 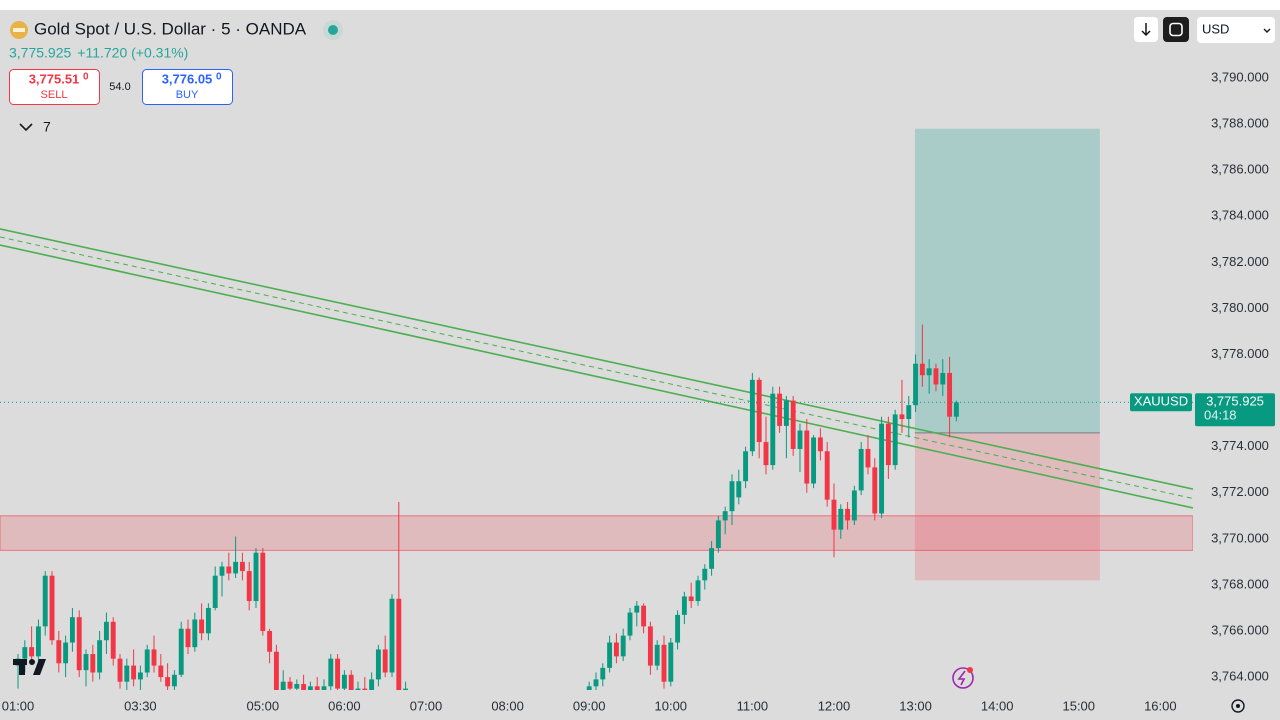 What do you see at coordinates (671, 705) in the screenshot?
I see `x-tick-label: 10:00` at bounding box center [671, 705].